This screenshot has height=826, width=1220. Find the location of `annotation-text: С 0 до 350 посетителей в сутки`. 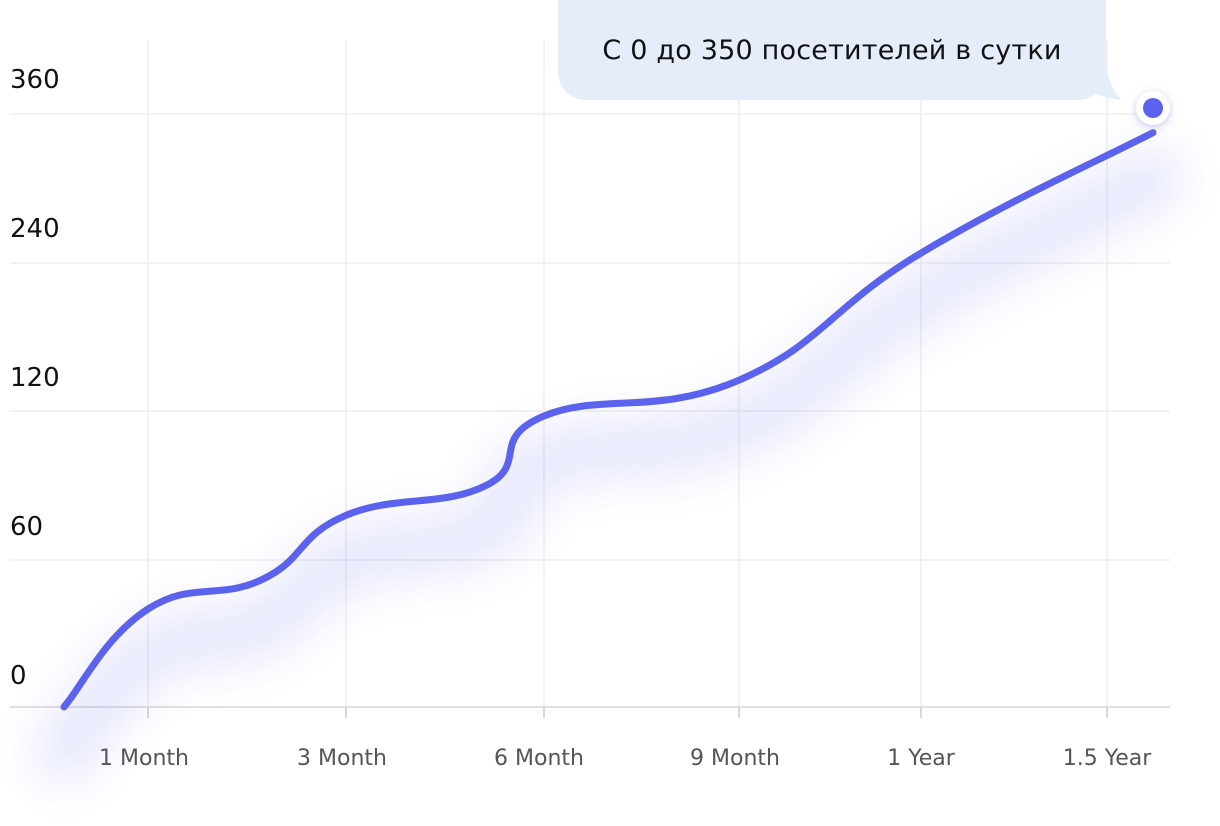

annotation-text: С 0 до 350 посетителей в сутки is located at coordinates (832, 50).